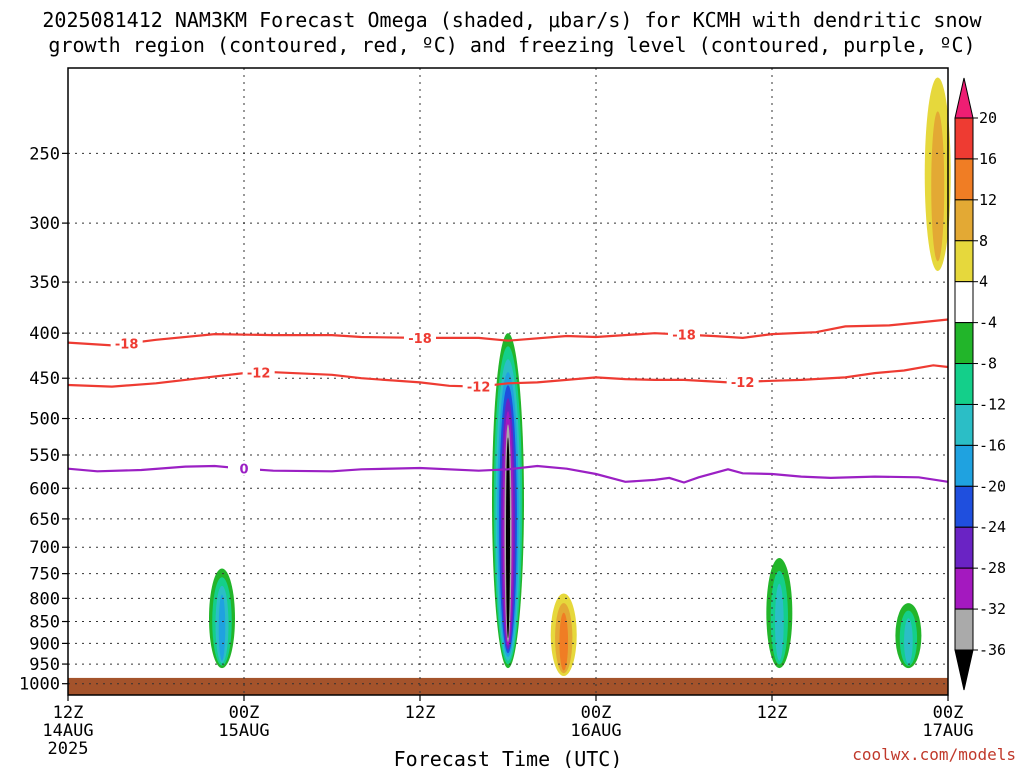 The width and height of the screenshot is (1024, 768). I want to click on x-tick-label-36-1: 16AUG, so click(595, 731).